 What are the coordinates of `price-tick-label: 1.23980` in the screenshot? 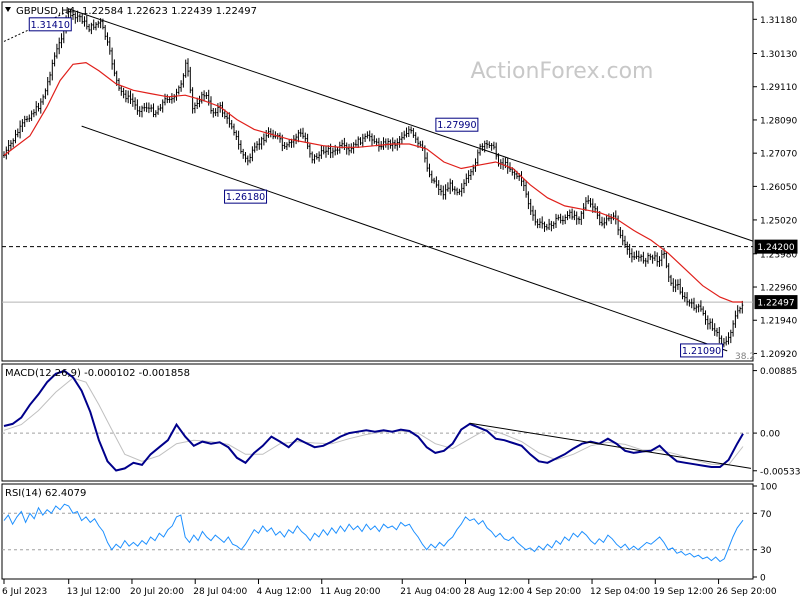 It's located at (778, 255).